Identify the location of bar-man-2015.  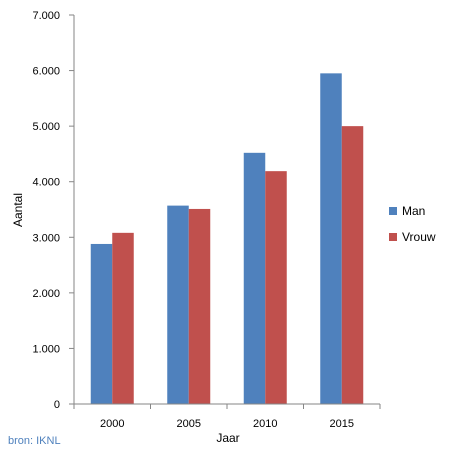
(331, 238).